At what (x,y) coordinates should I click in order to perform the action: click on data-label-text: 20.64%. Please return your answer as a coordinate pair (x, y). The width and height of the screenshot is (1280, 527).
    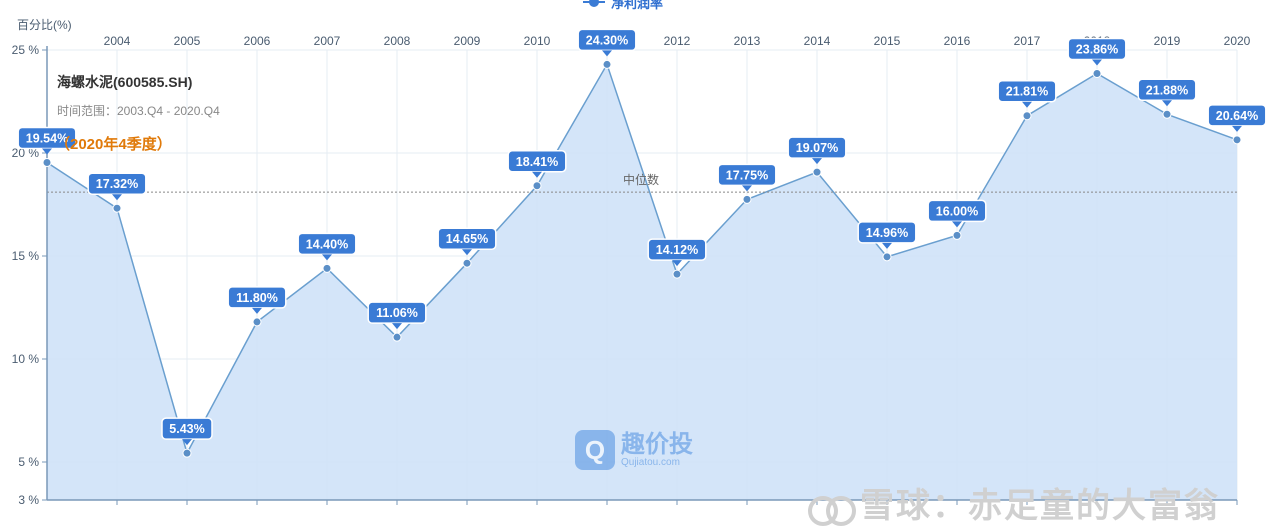
    Looking at the image, I should click on (1237, 116).